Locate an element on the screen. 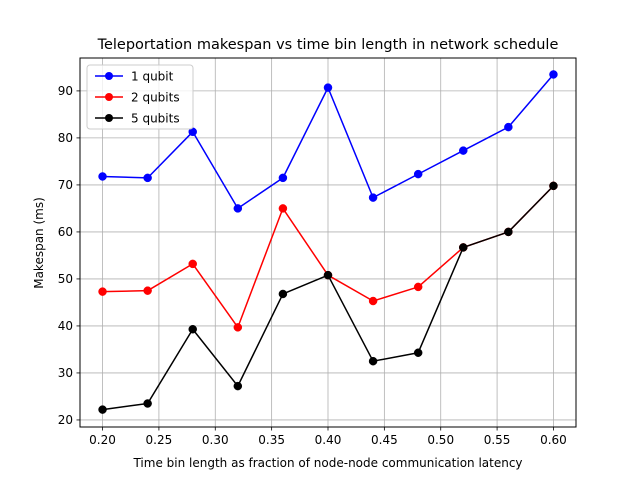  legend-label: 1 qubit is located at coordinates (152, 76).